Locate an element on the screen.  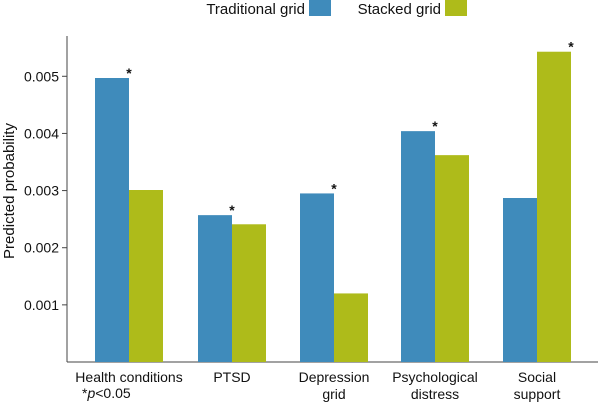
category-label: distress is located at coordinates (435, 394).